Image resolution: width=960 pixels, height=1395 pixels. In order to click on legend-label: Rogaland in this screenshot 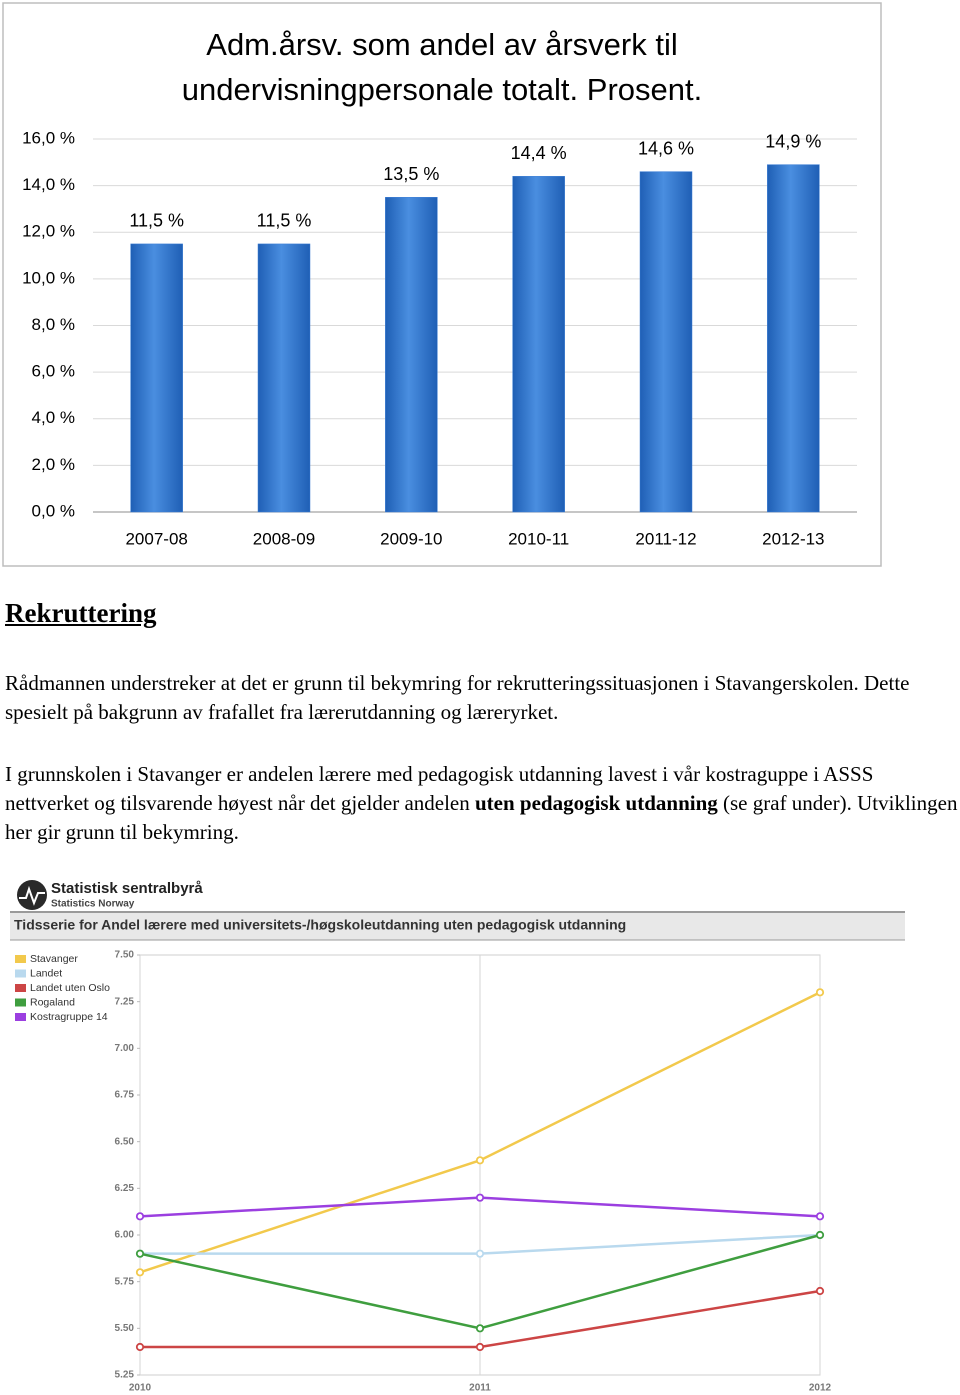, I will do `click(52, 1002)`.